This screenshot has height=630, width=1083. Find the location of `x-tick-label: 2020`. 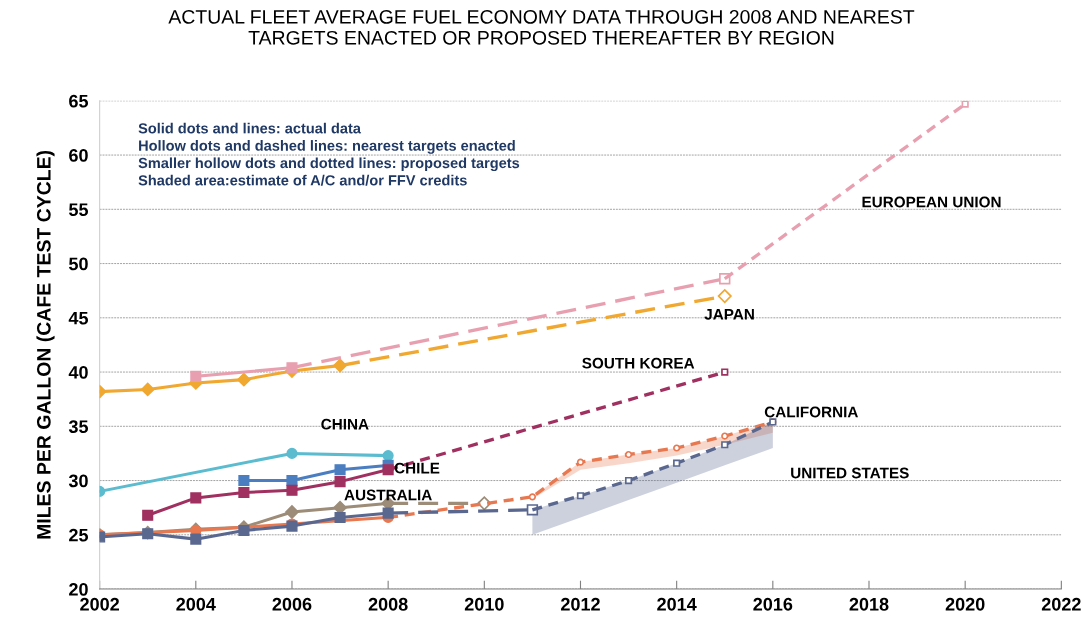

x-tick-label: 2020 is located at coordinates (965, 604).